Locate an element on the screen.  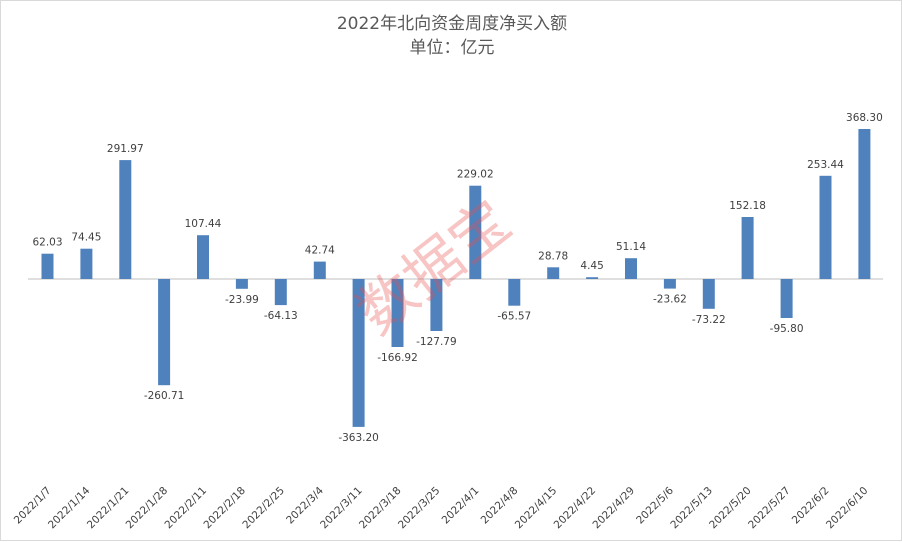
data-label: -95.80 is located at coordinates (787, 329).